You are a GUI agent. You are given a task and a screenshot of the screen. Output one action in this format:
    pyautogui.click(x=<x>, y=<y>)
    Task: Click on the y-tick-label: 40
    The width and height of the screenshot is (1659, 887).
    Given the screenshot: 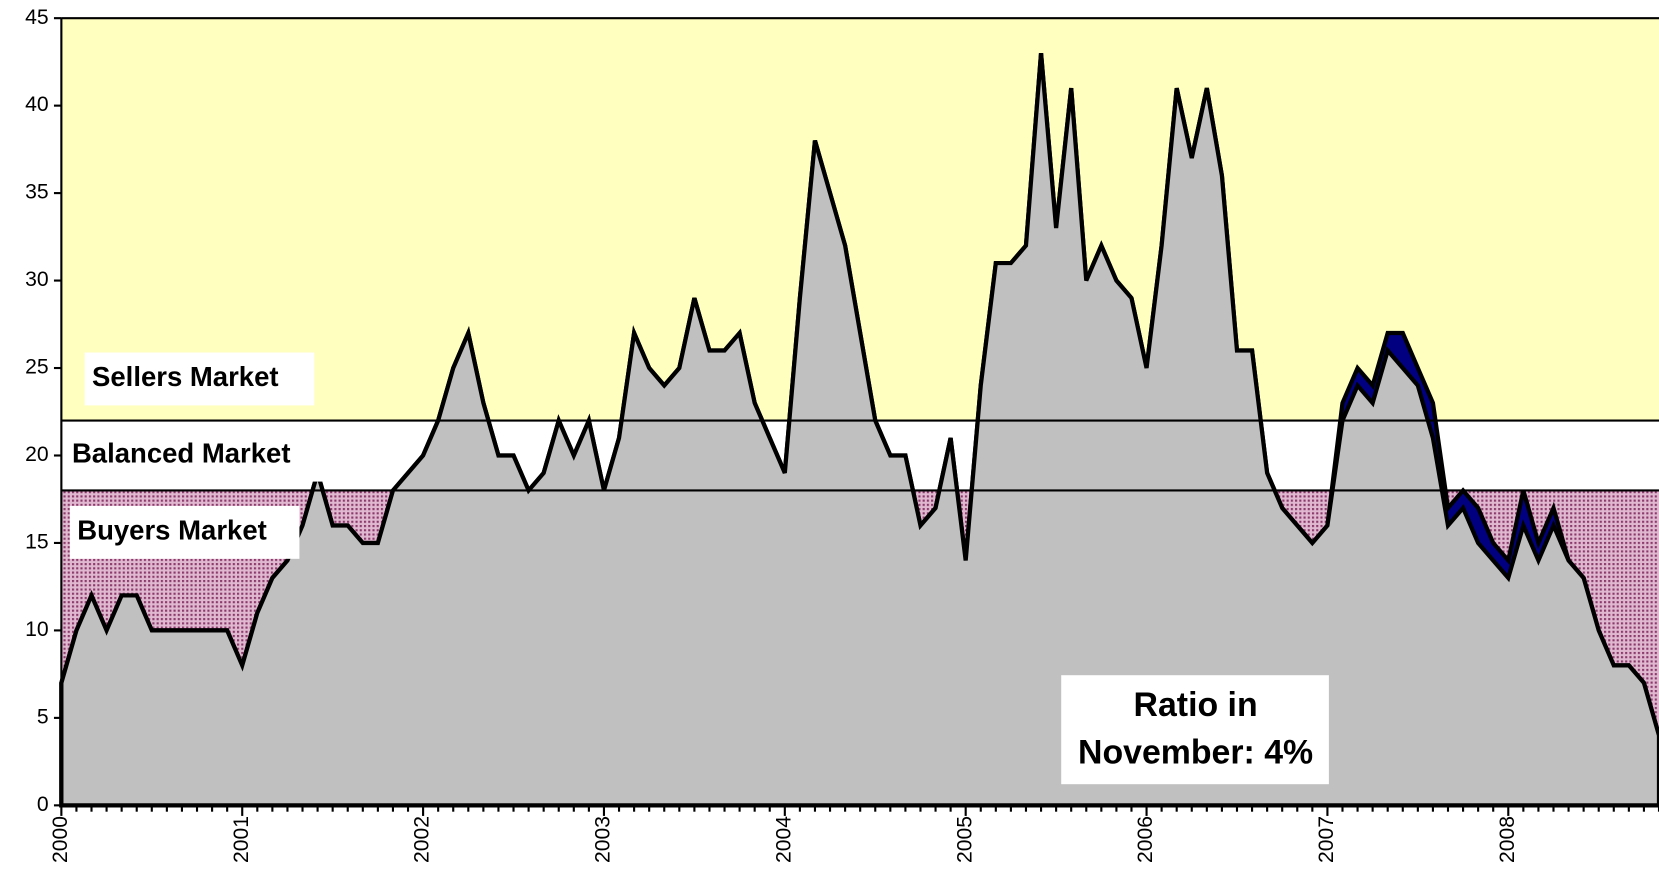 What is the action you would take?
    pyautogui.click(x=37, y=104)
    